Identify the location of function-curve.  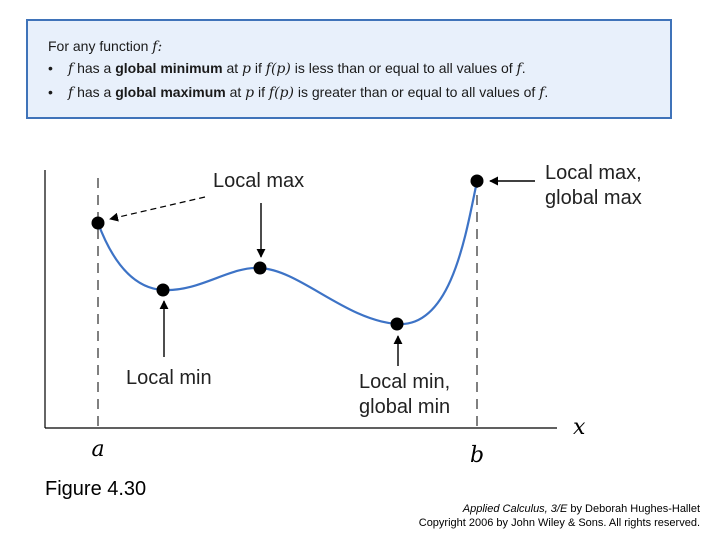
(287, 253).